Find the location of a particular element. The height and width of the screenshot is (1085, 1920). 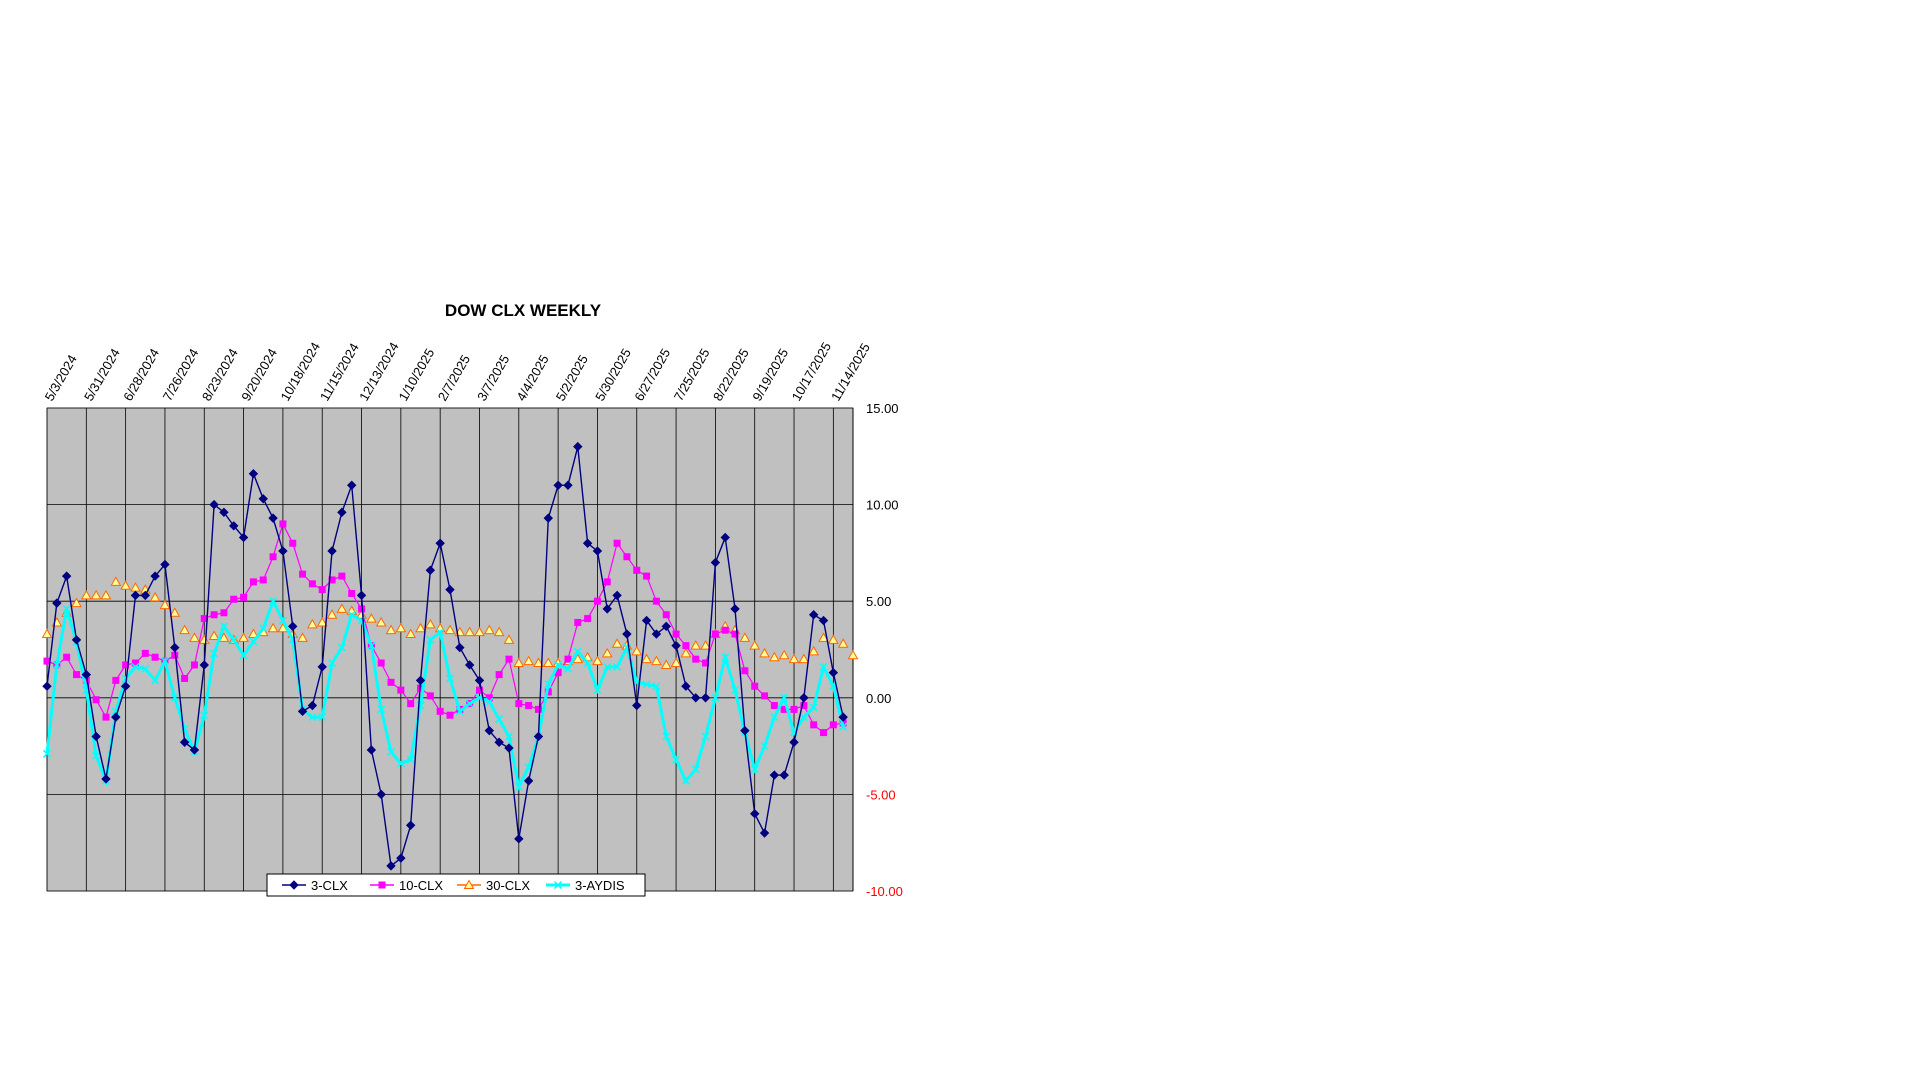

x-tick-label: 5/30/2025 is located at coordinates (613, 375).